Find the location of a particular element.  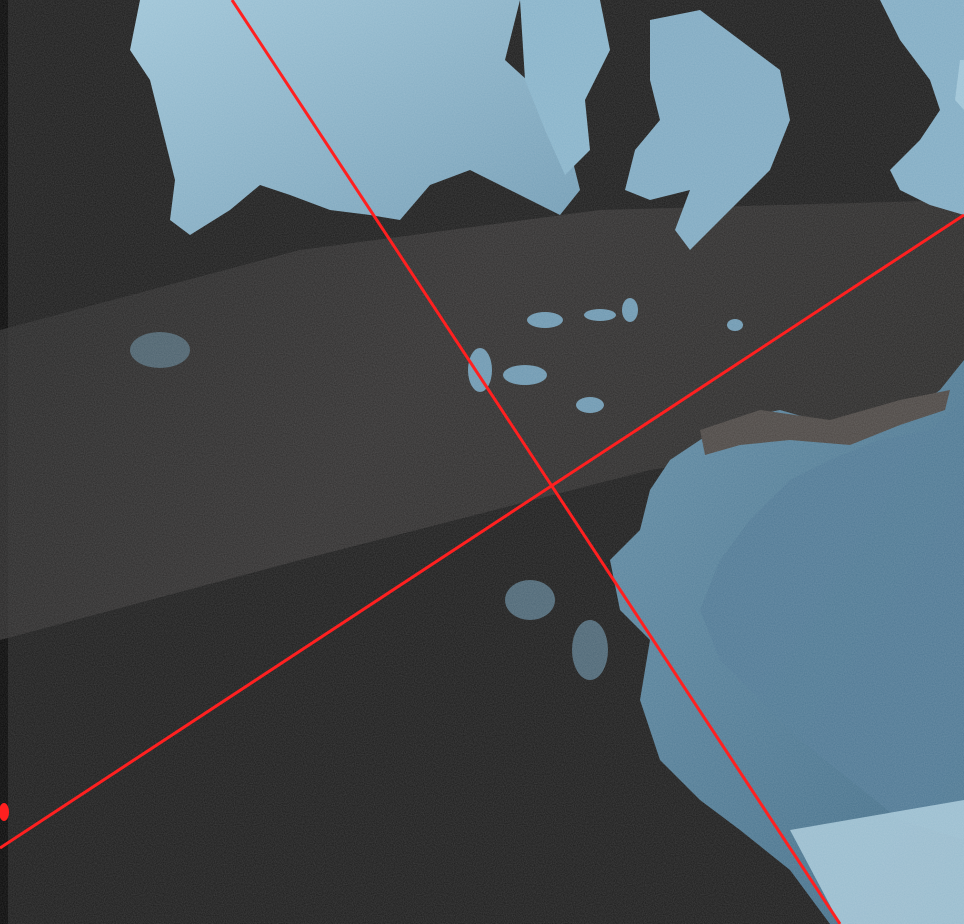

marker is located at coordinates (4, 812).